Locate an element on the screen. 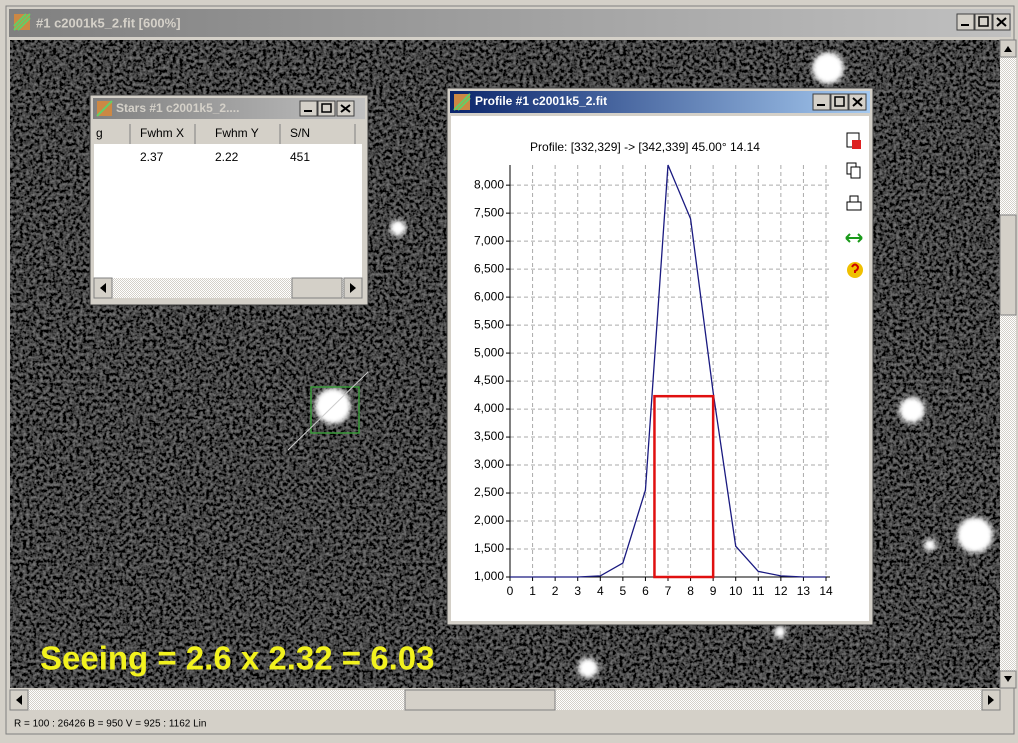 Image resolution: width=1018 pixels, height=743 pixels. x-tick-label: 4 is located at coordinates (600, 591).